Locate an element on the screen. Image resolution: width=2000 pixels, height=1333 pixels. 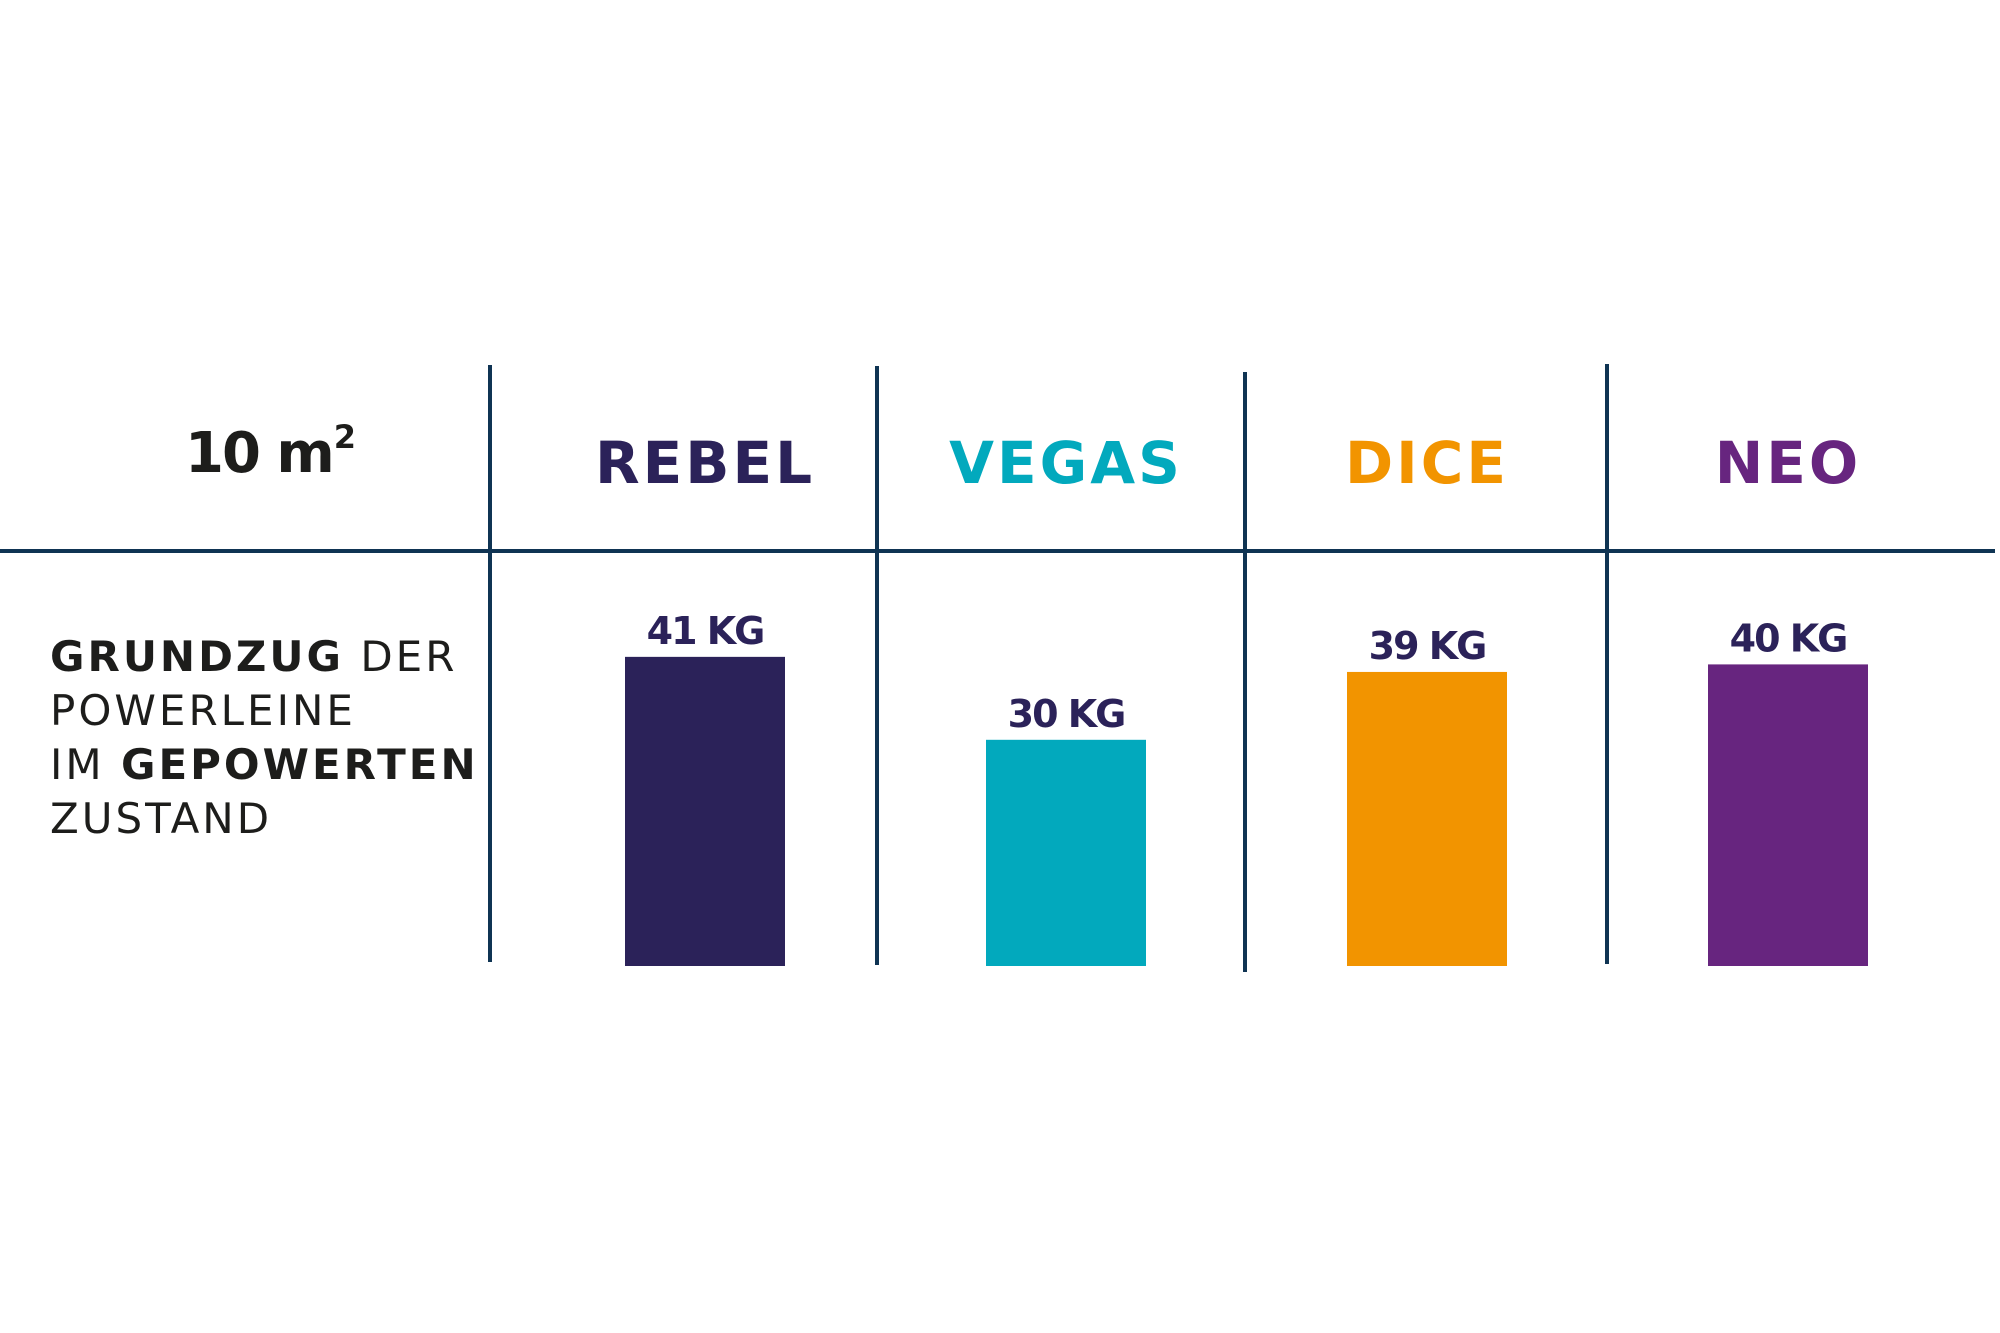
row-label-line-4: ZUSTAND is located at coordinates (161, 818).